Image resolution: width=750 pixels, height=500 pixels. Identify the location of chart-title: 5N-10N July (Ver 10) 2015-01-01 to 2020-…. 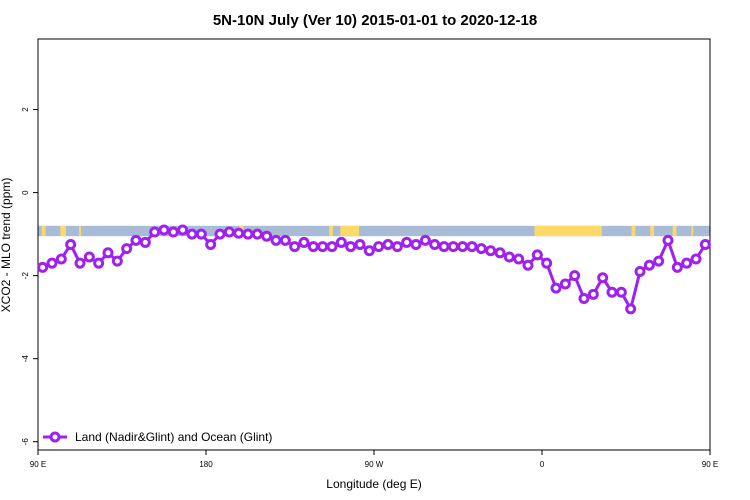
(375, 20).